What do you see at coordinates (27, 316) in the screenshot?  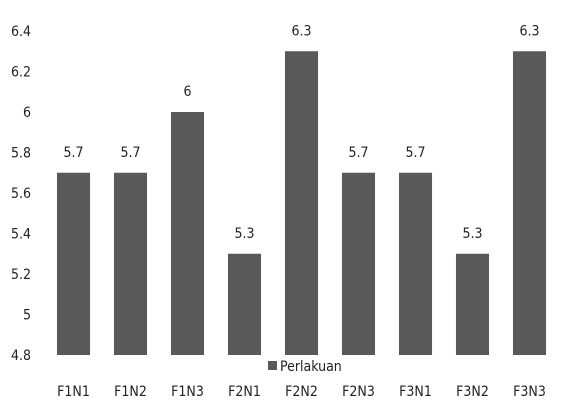 I see `y-tick-label: 5` at bounding box center [27, 316].